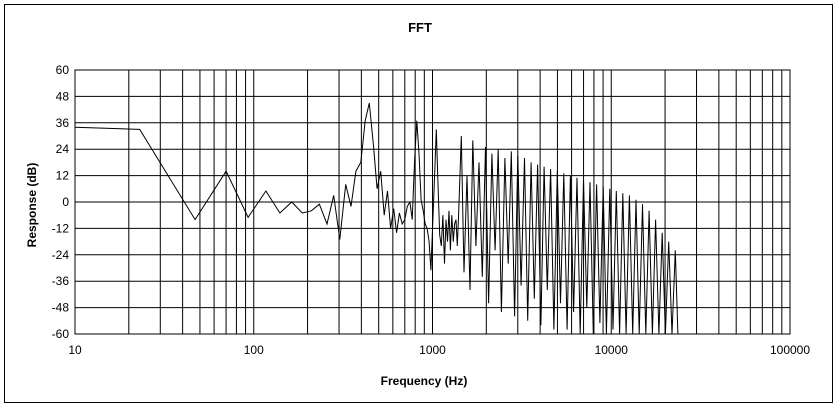  I want to click on y-tick-label: -60, so click(61, 334).